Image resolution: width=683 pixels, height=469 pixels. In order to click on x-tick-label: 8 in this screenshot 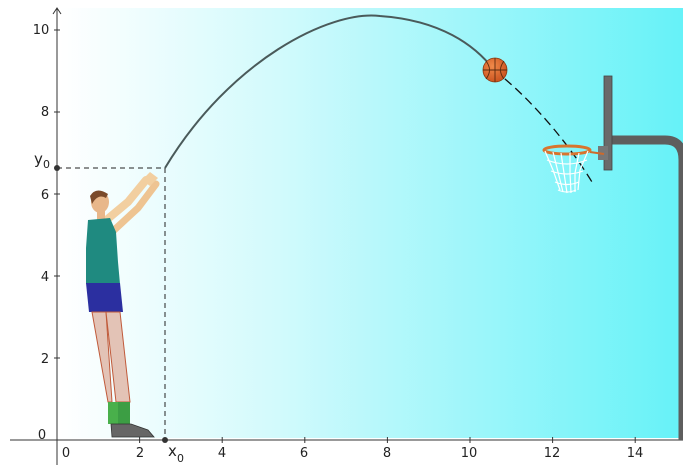, I will do `click(387, 453)`.